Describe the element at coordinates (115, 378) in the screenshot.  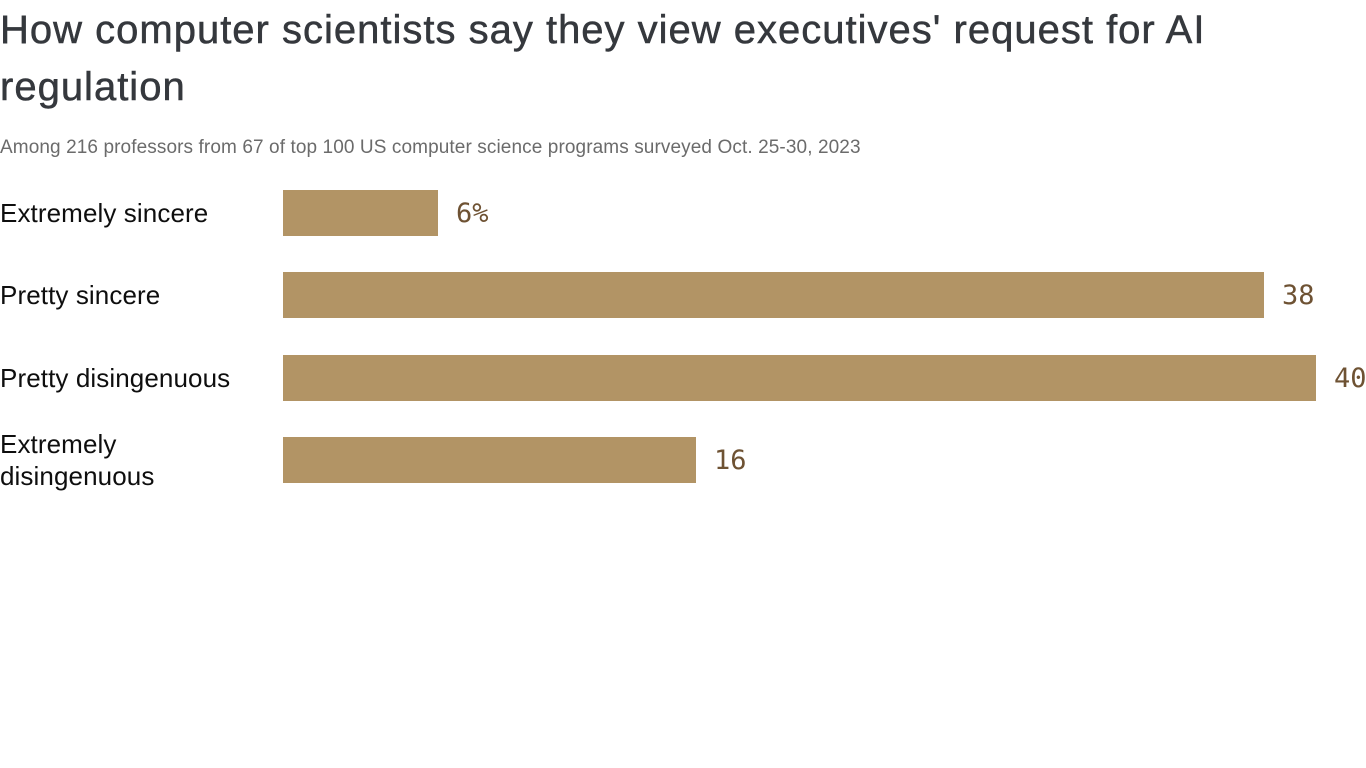
I see `category-label: Pretty disingenuous` at that location.